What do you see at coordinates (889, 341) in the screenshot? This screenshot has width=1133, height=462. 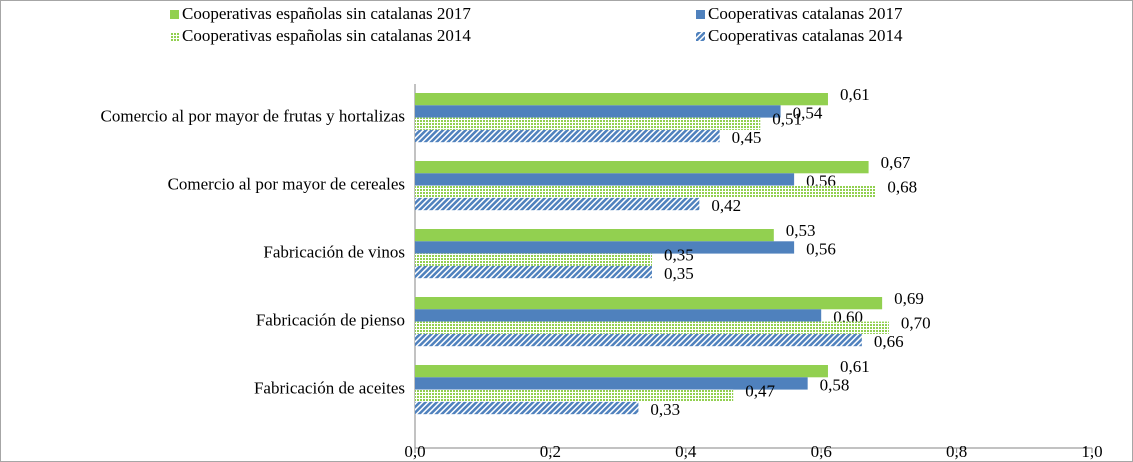 I see `value-label: 0,66` at bounding box center [889, 341].